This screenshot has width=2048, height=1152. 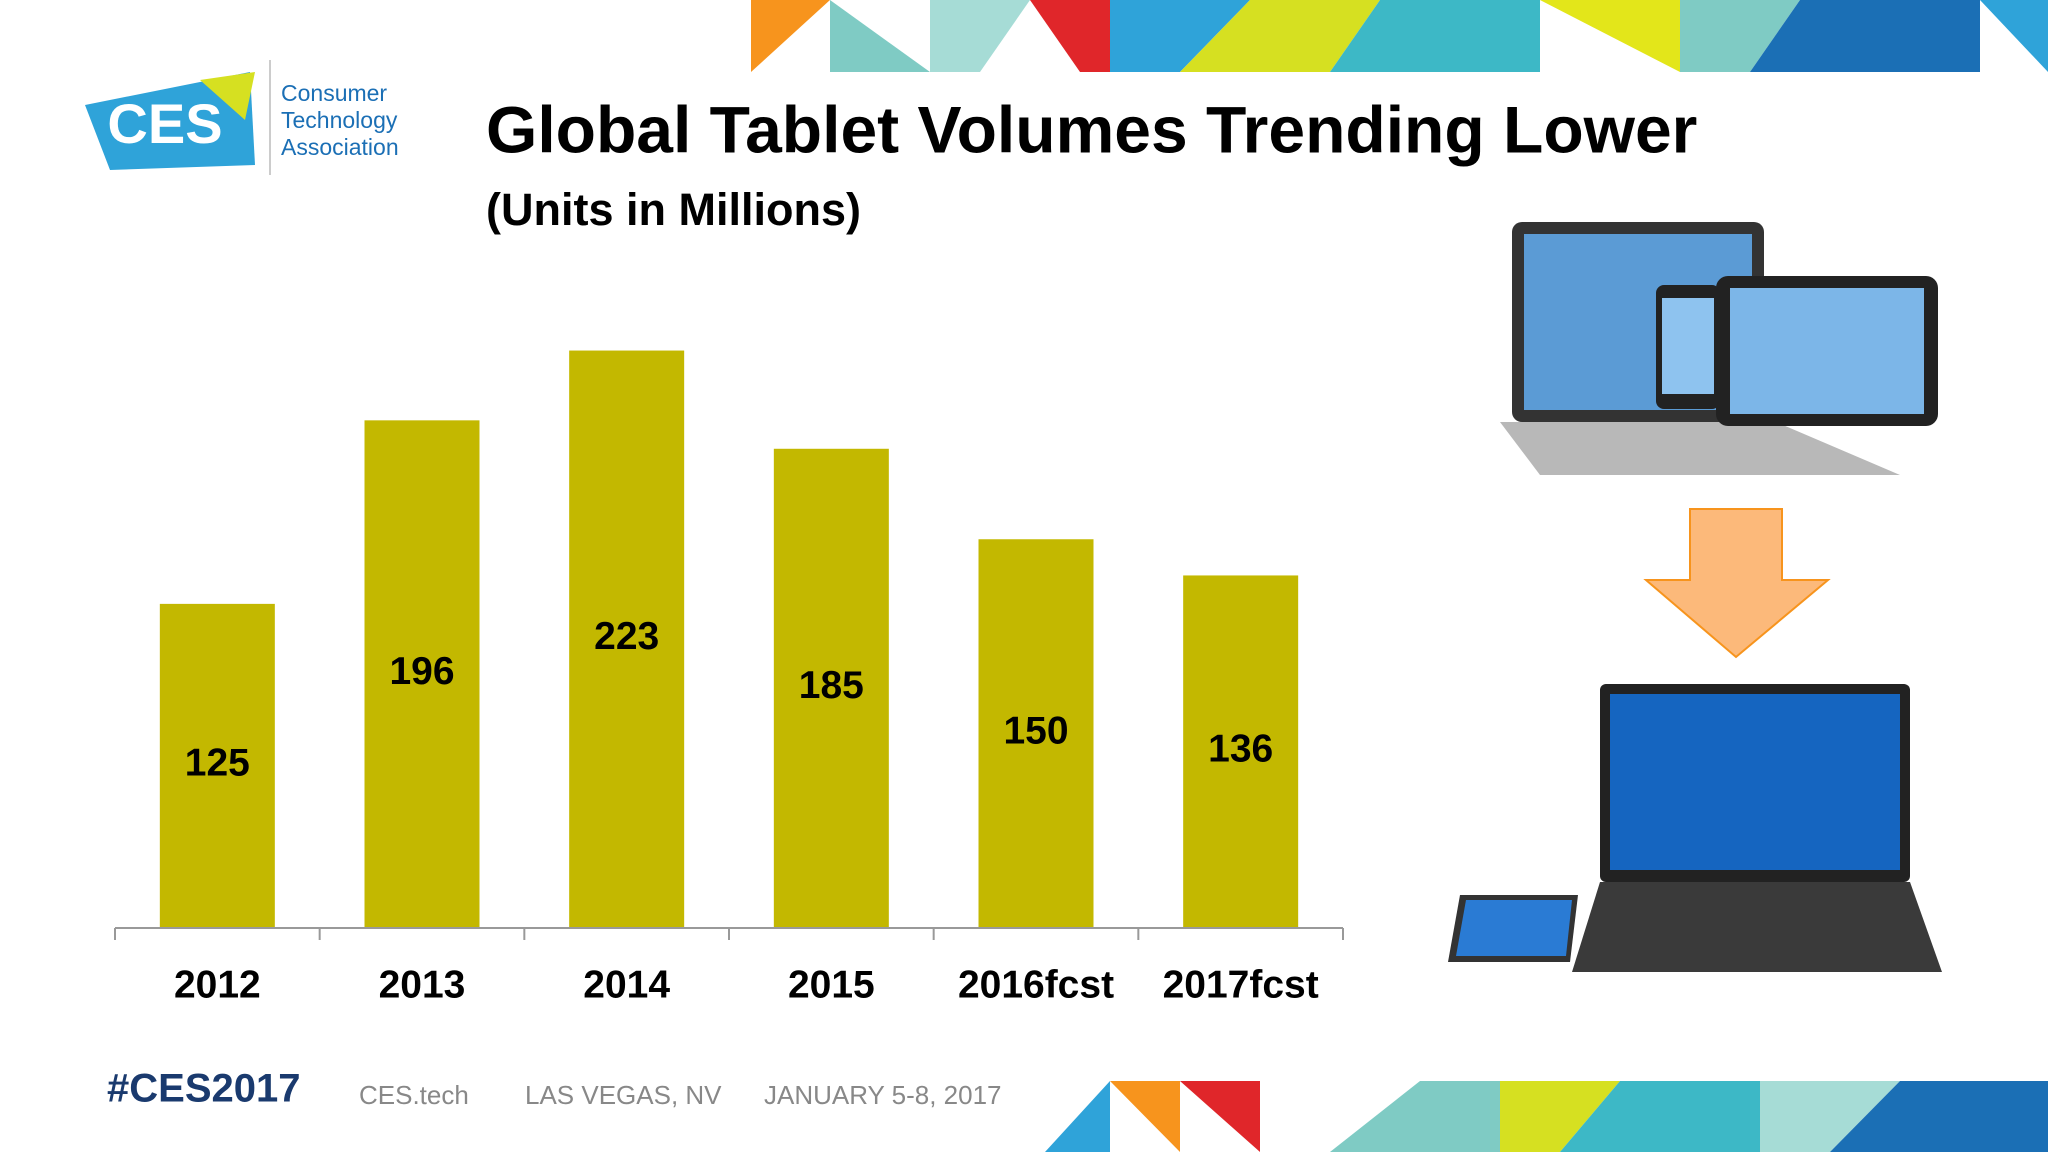 I want to click on x-tick-label: 2017fcst, so click(x=1241, y=984).